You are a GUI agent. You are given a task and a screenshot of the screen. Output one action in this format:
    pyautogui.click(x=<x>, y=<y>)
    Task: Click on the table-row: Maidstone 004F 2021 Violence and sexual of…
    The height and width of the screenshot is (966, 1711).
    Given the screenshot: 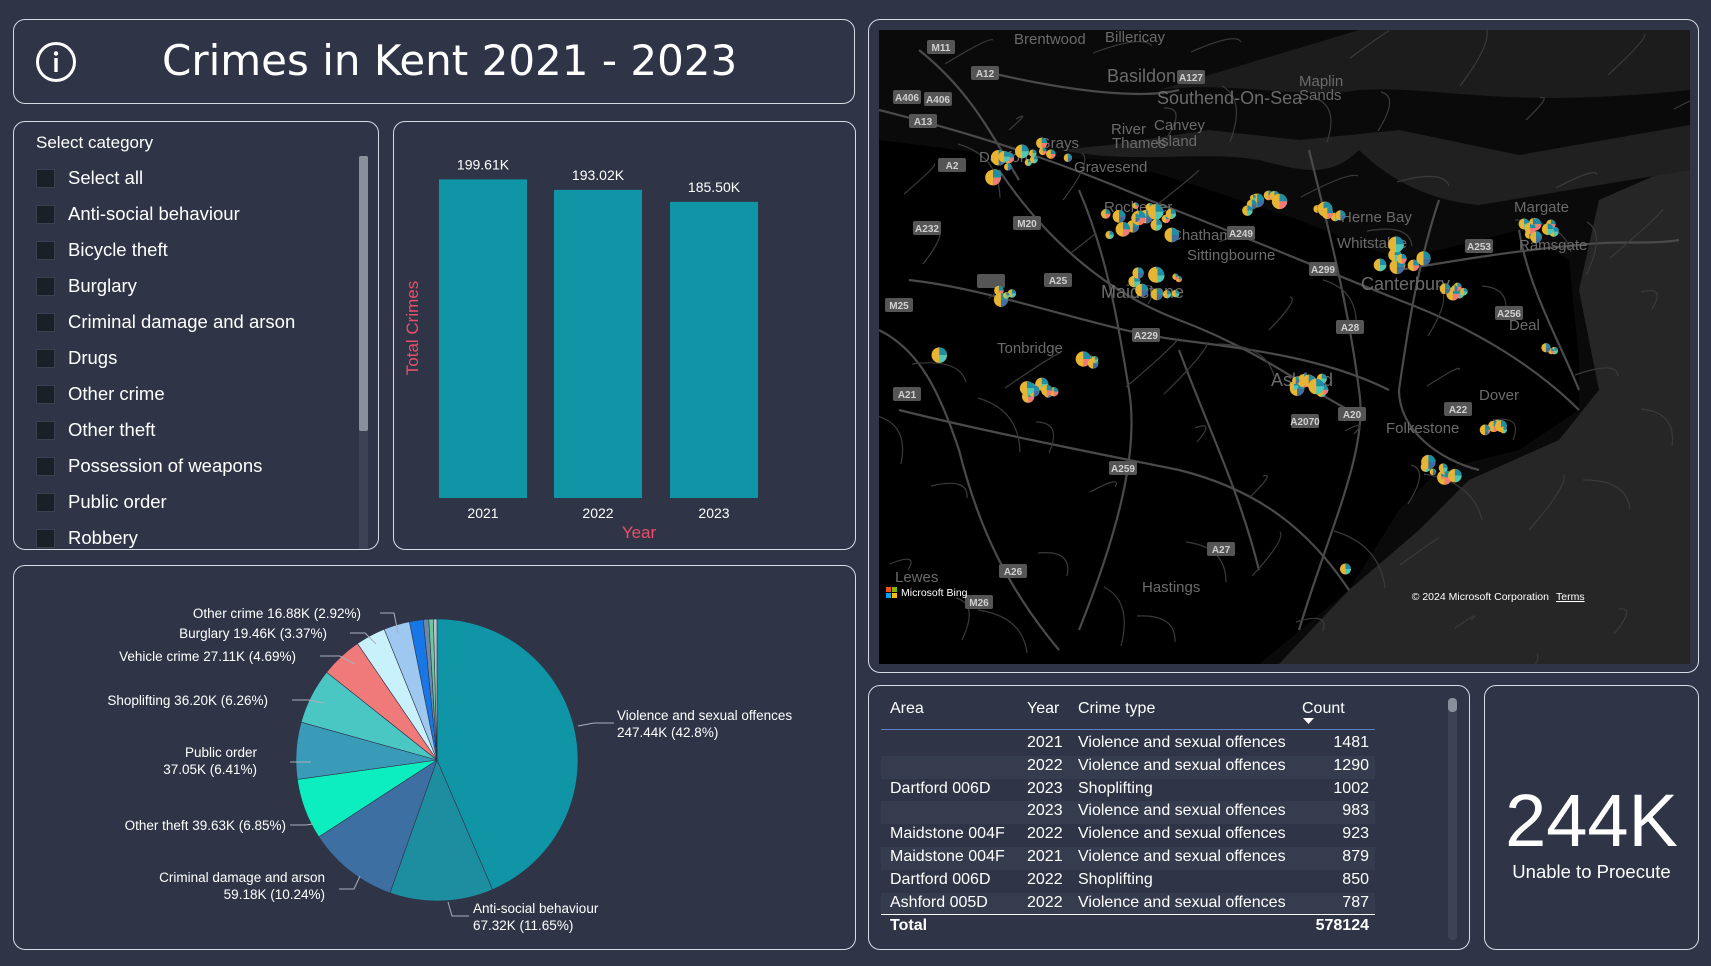 What is the action you would take?
    pyautogui.click(x=1128, y=858)
    